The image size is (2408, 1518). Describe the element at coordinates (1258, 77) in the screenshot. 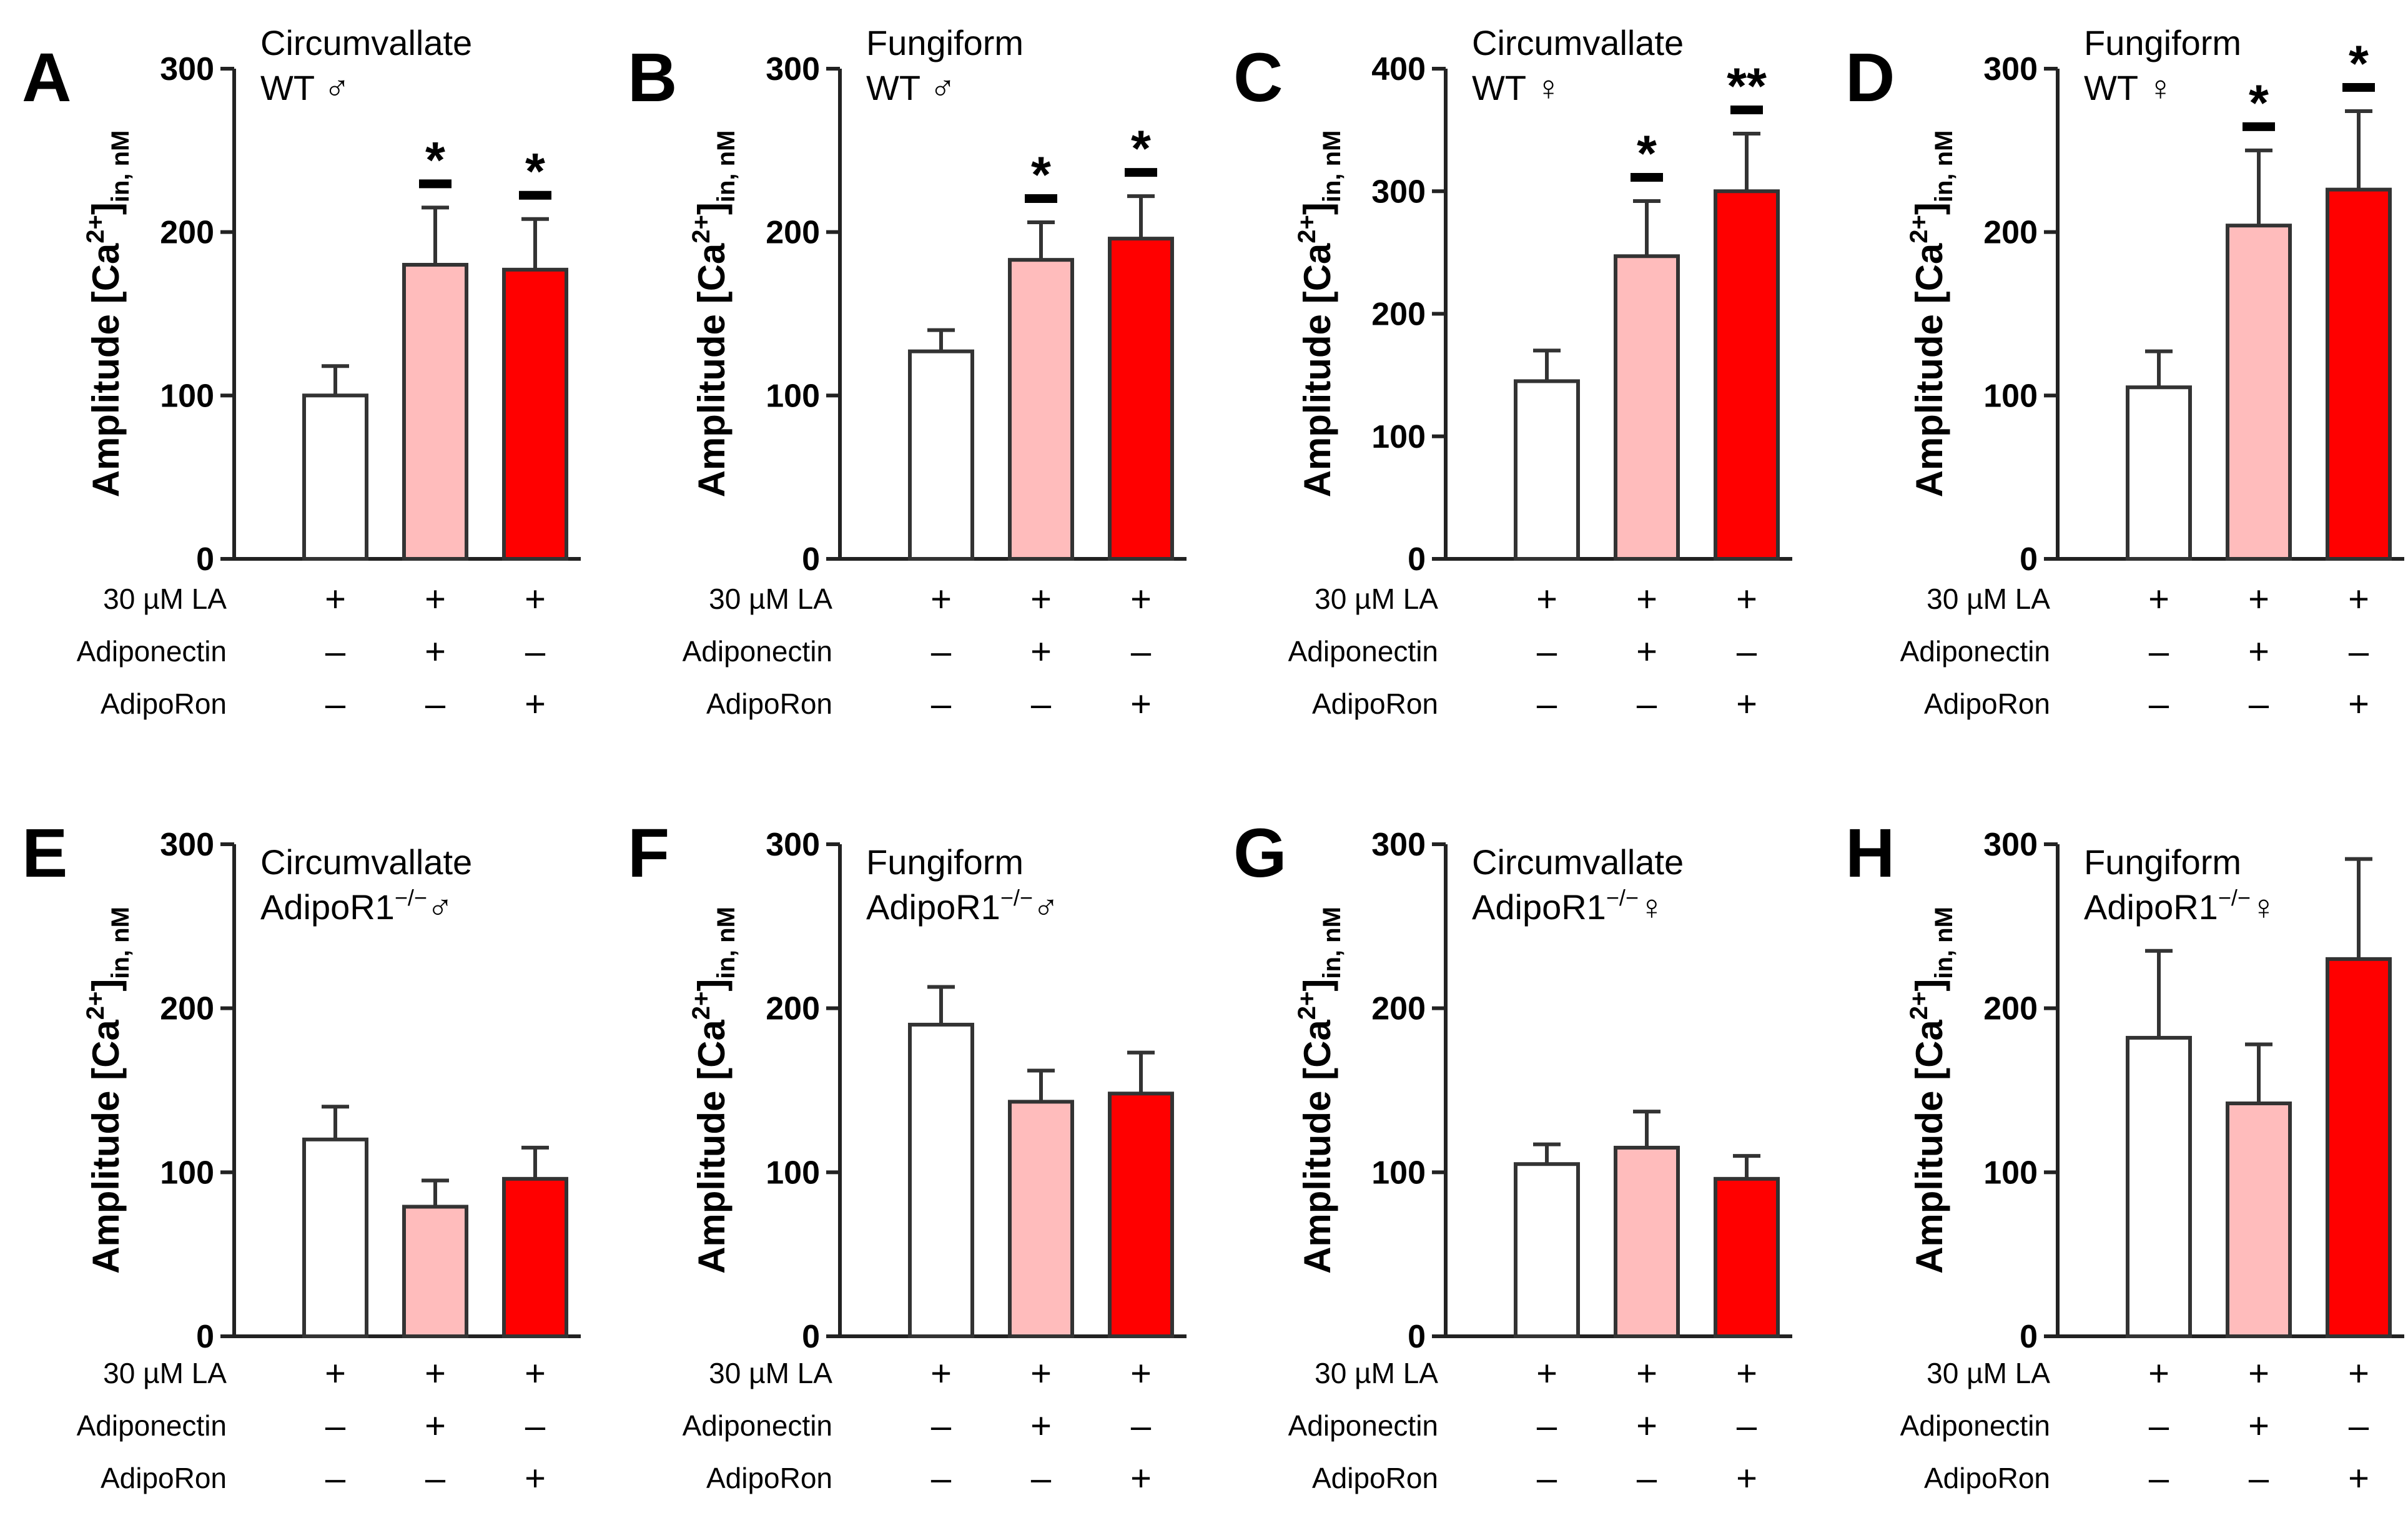

I see `panel-letter: C` at that location.